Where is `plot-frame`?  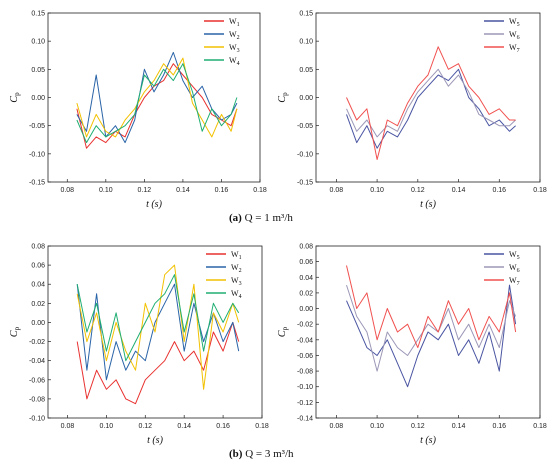 plot-frame is located at coordinates (155, 332).